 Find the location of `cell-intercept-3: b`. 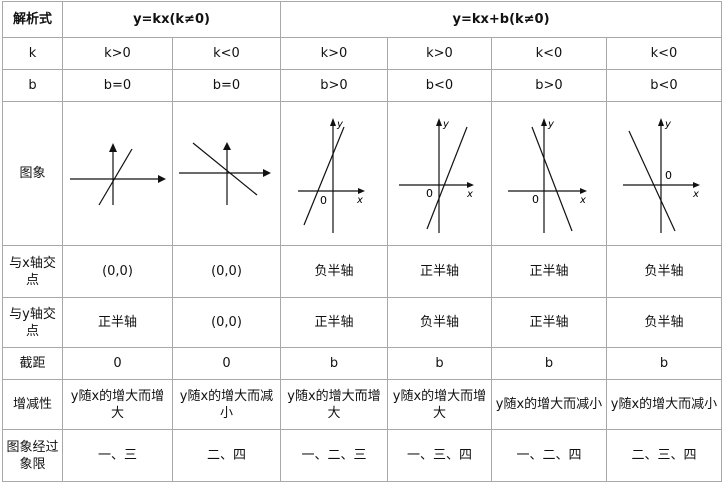

cell-intercept-3: b is located at coordinates (334, 363).